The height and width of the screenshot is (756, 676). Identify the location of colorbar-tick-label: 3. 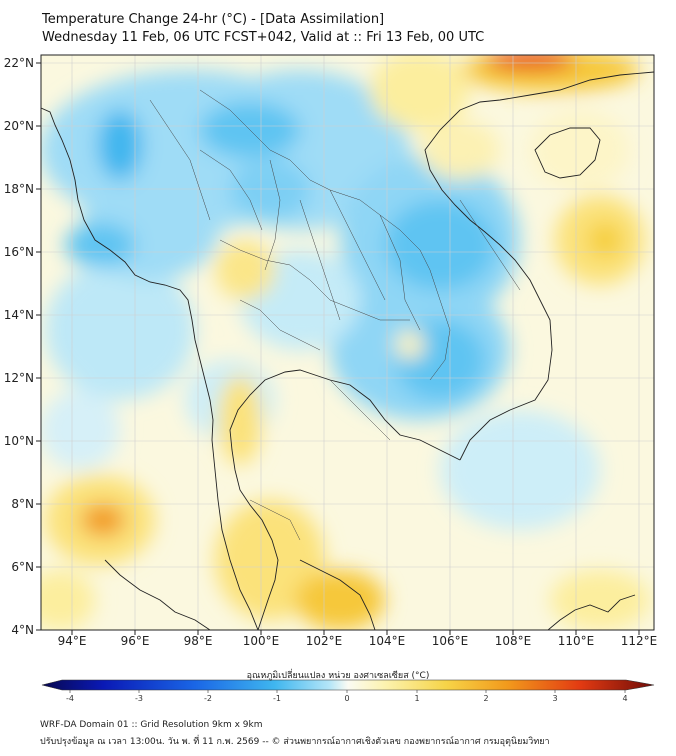
(554, 698).